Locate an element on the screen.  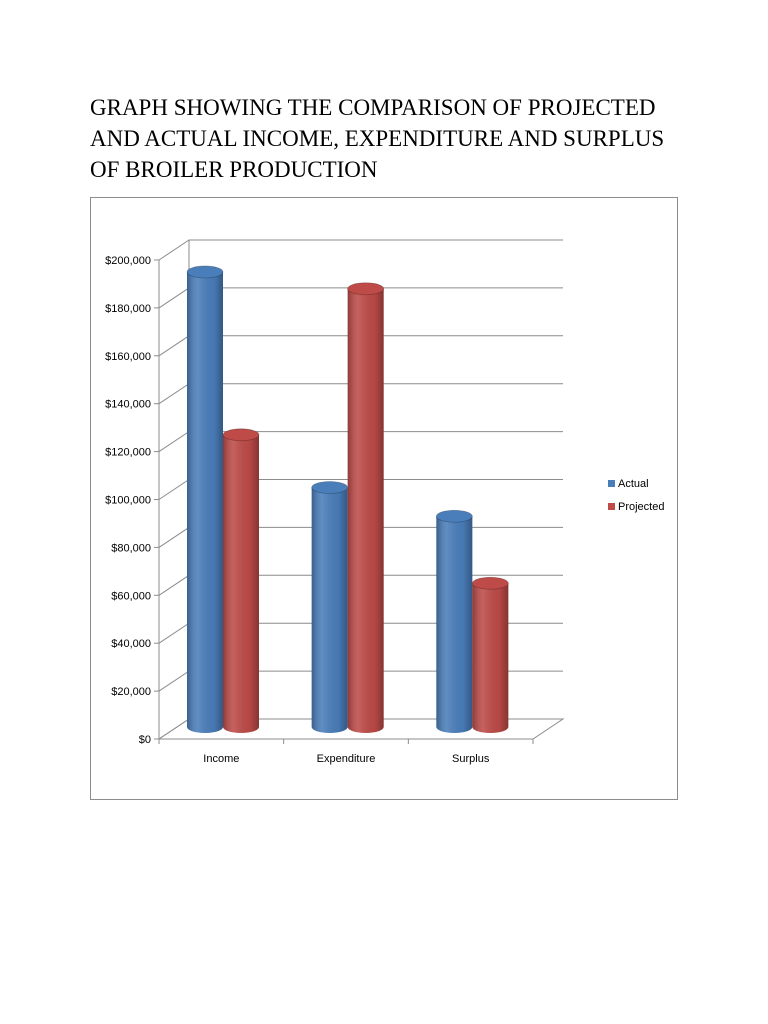
y-tick-label: $100,000 is located at coordinates (128, 501).